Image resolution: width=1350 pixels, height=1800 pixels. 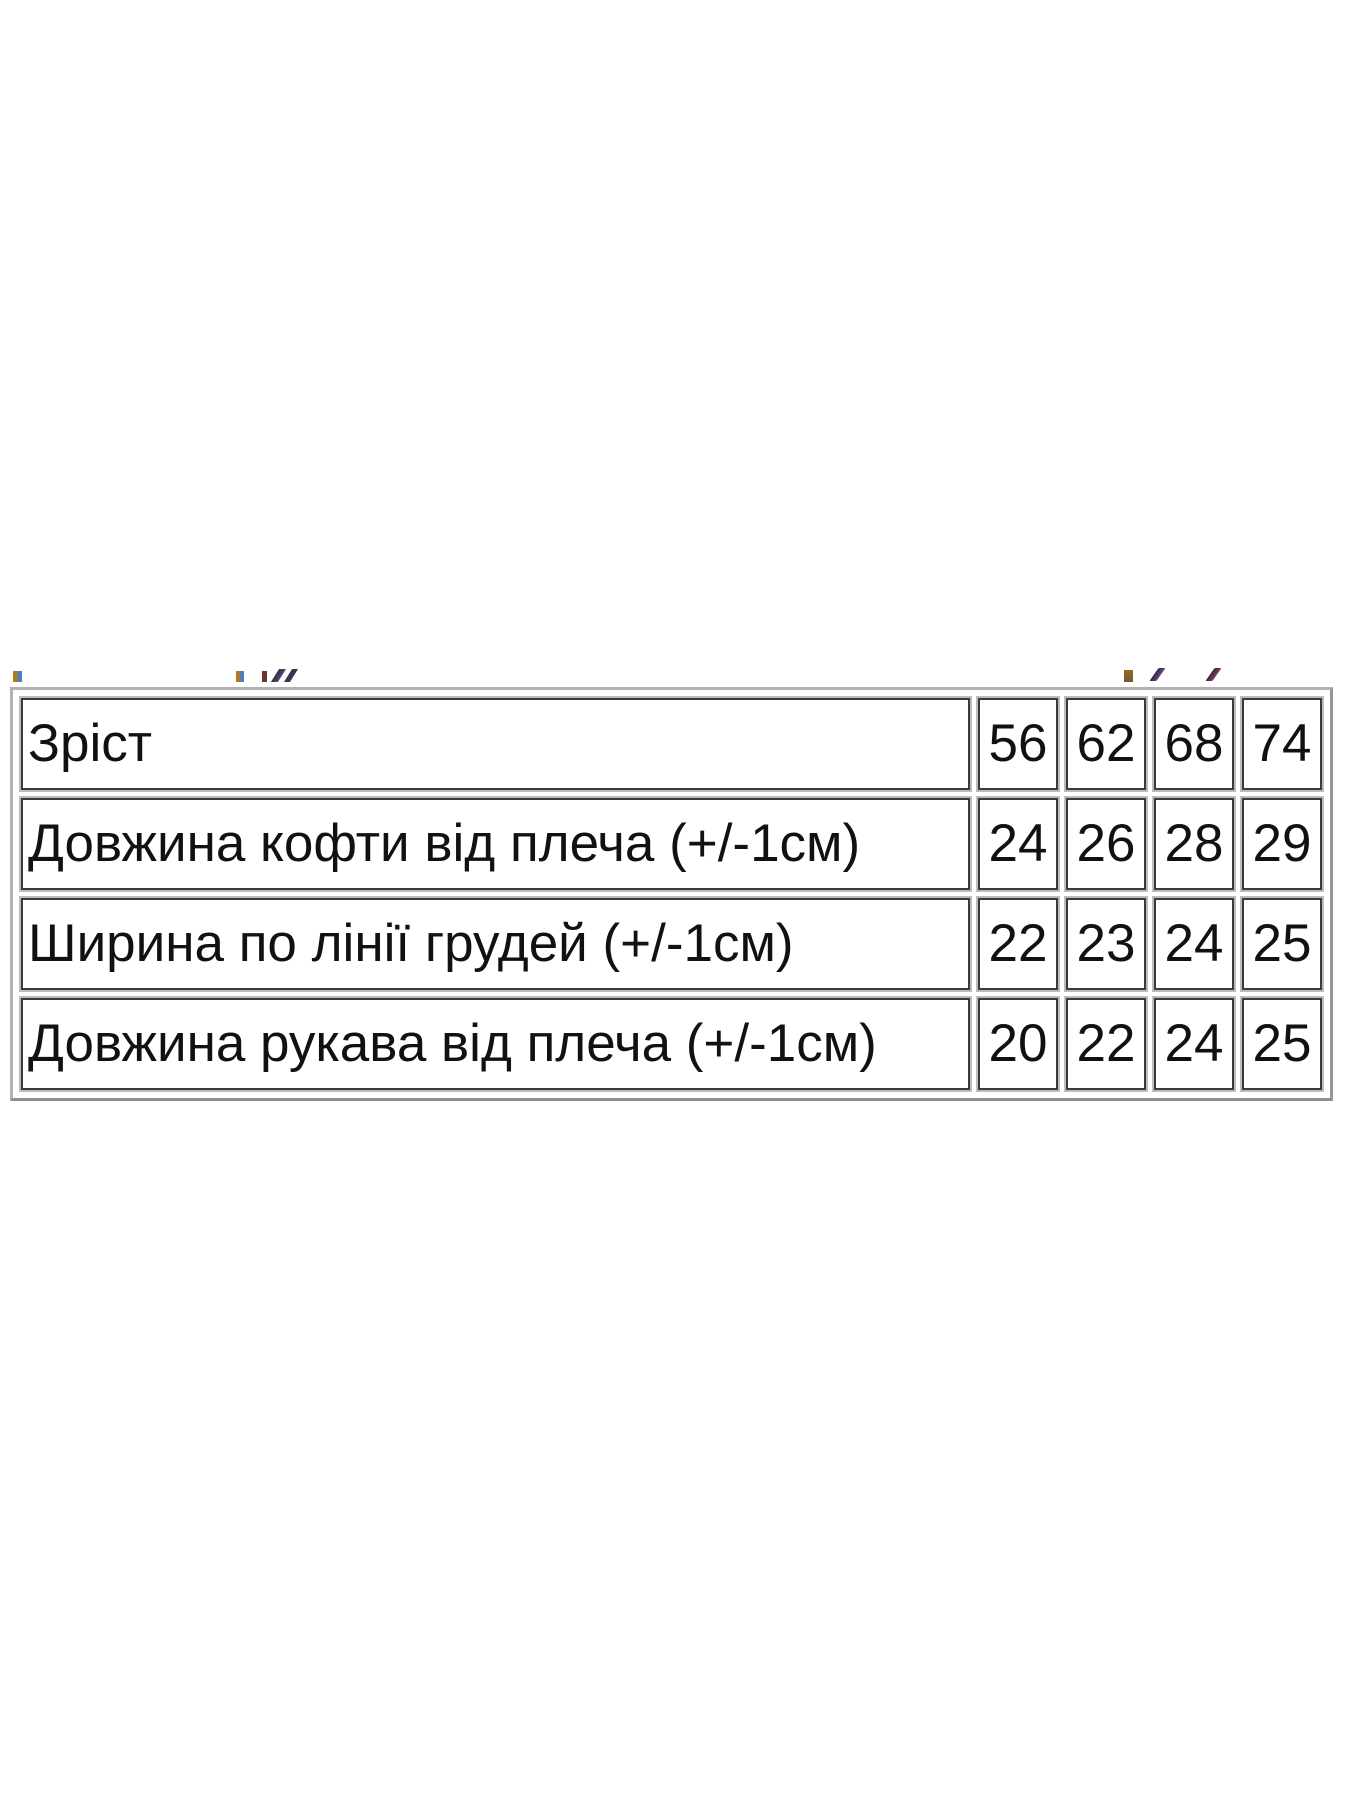 What do you see at coordinates (1106, 744) in the screenshot?
I see `size-cell: 62` at bounding box center [1106, 744].